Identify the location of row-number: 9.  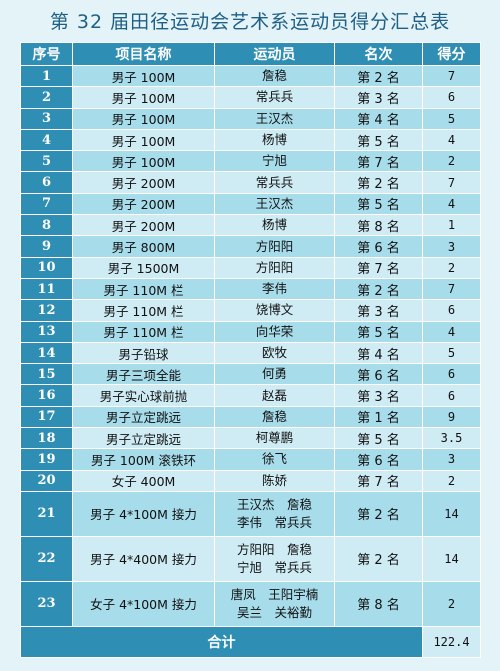
(46, 246).